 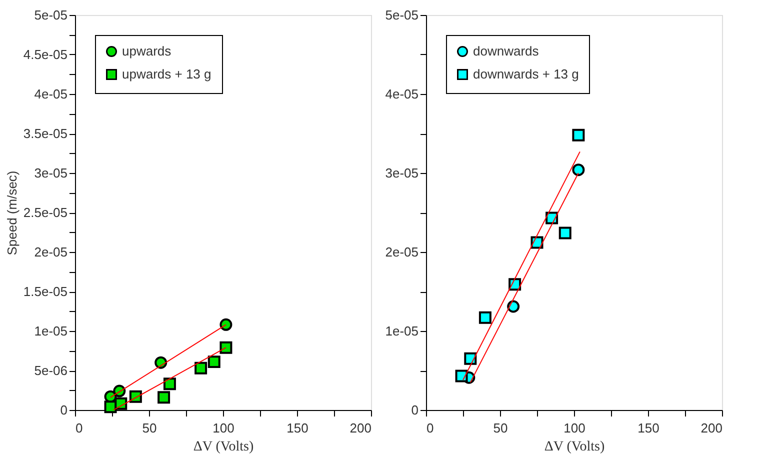 I want to click on legend-label: upwards, so click(x=147, y=51).